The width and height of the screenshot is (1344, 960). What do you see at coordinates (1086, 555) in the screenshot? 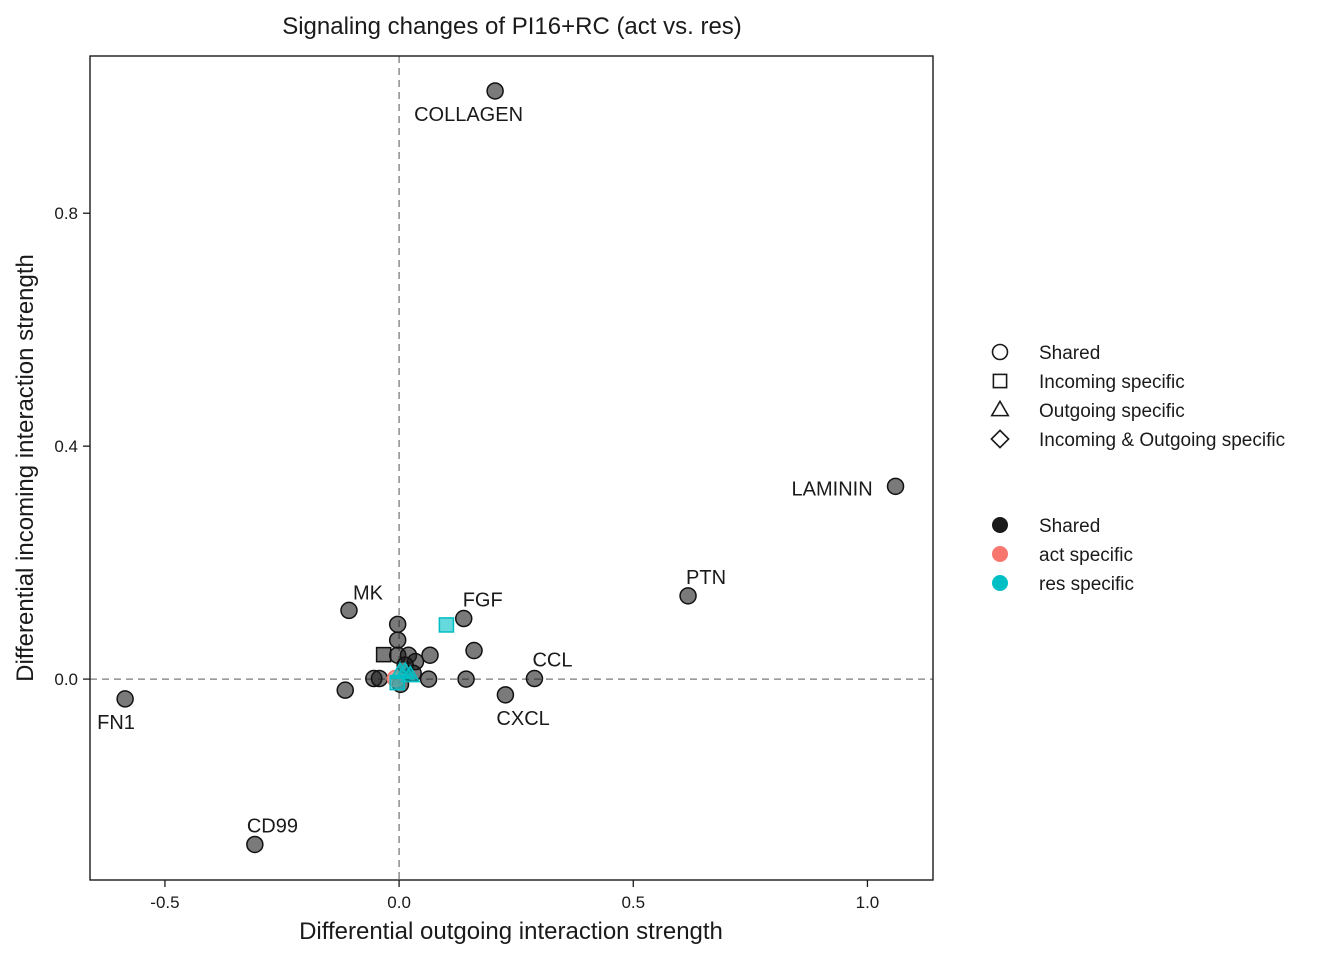
I see `legend-color-label: act specific` at bounding box center [1086, 555].